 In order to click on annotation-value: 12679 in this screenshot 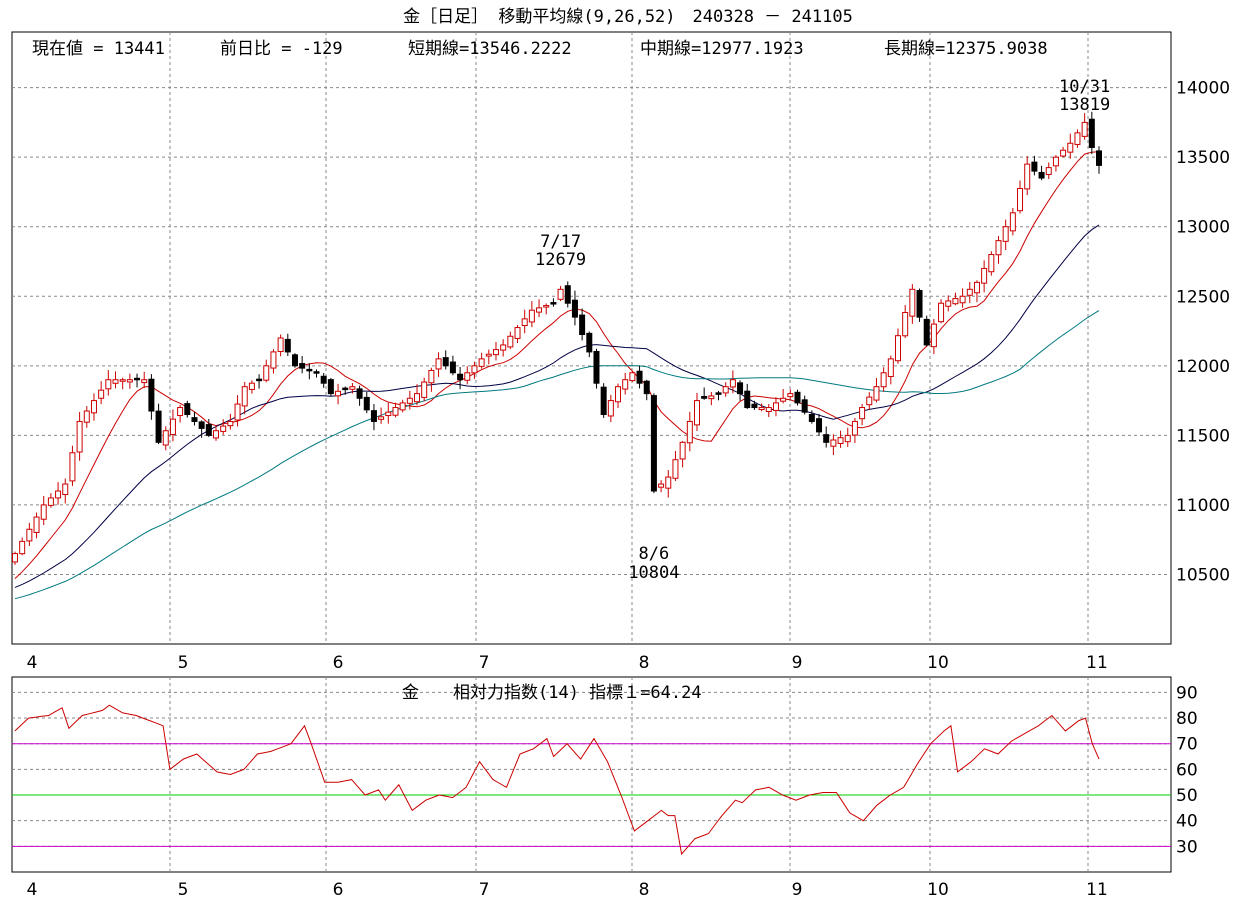, I will do `click(560, 260)`.